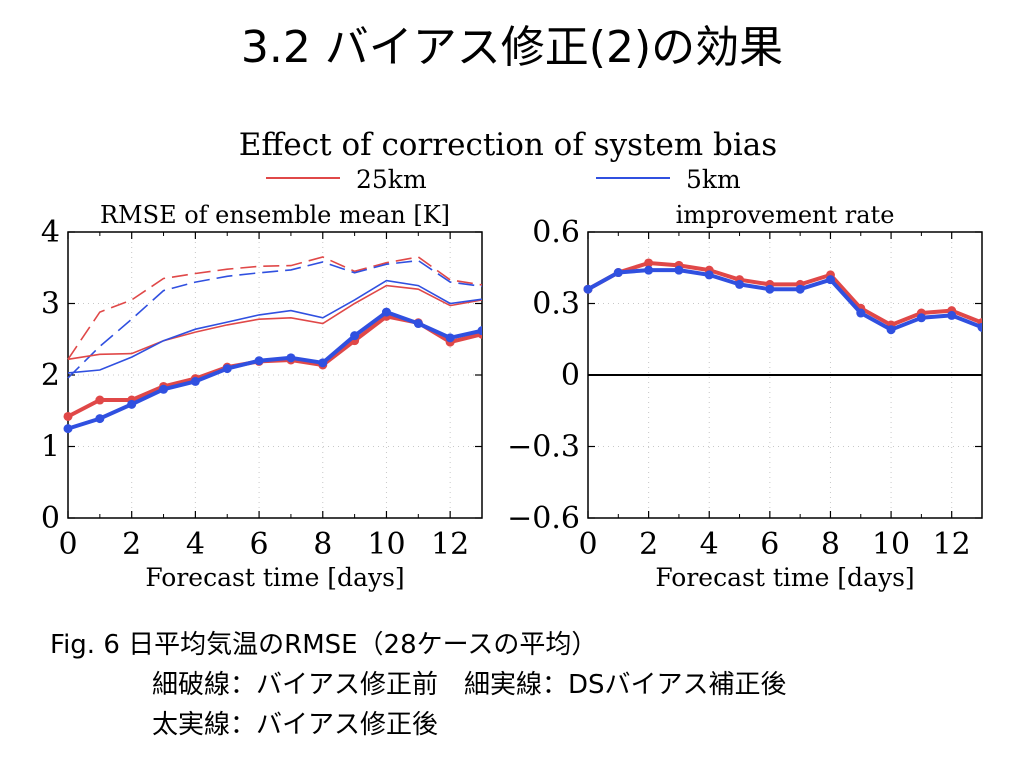 This screenshot has height=768, width=1024. I want to click on y-tick-label: −0.6, so click(543, 518).